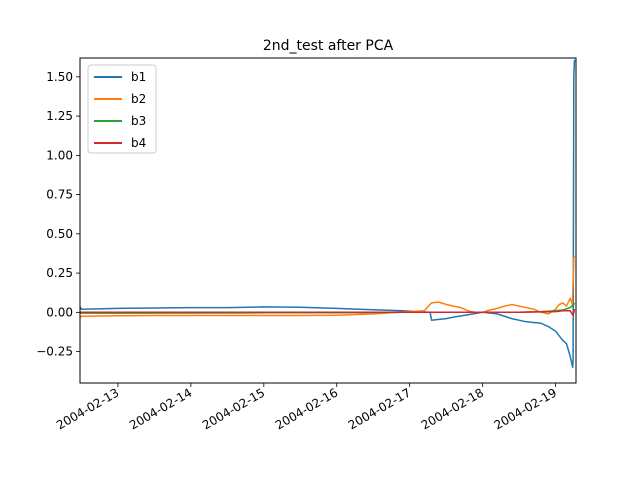  I want to click on y-tick-label: 1.25, so click(59, 116).